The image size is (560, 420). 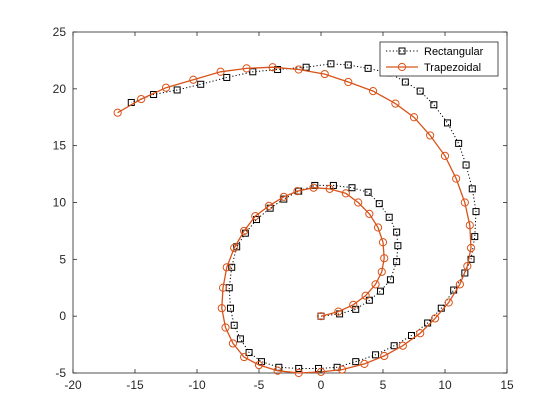 What do you see at coordinates (454, 52) in the screenshot?
I see `legend-label-rectangular: Rectangular` at bounding box center [454, 52].